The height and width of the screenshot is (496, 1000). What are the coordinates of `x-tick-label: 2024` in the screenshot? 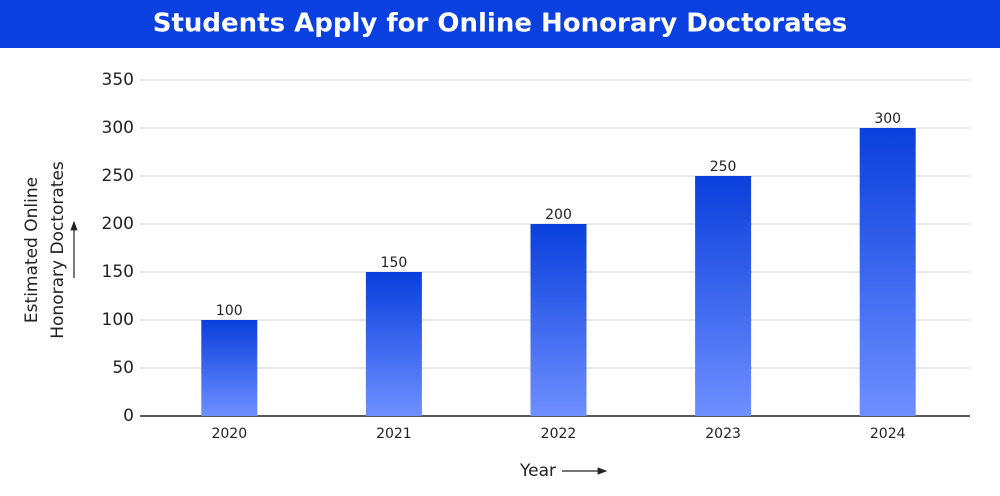 It's located at (888, 434).